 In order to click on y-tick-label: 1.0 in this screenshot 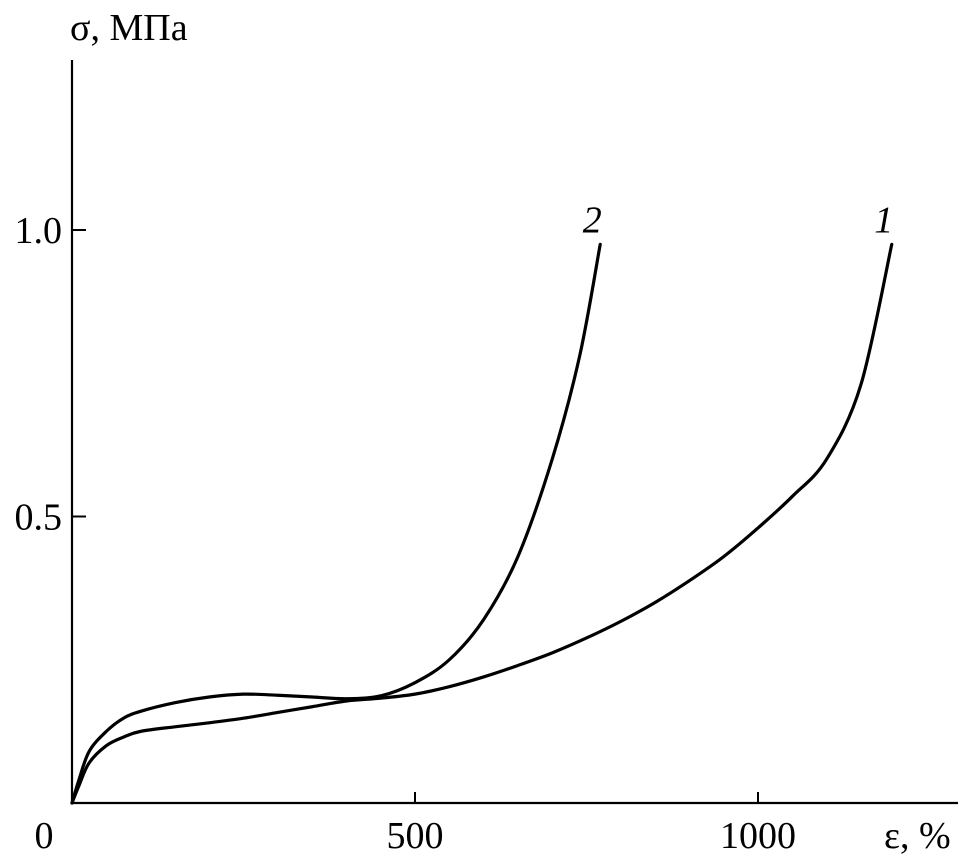, I will do `click(39, 231)`.